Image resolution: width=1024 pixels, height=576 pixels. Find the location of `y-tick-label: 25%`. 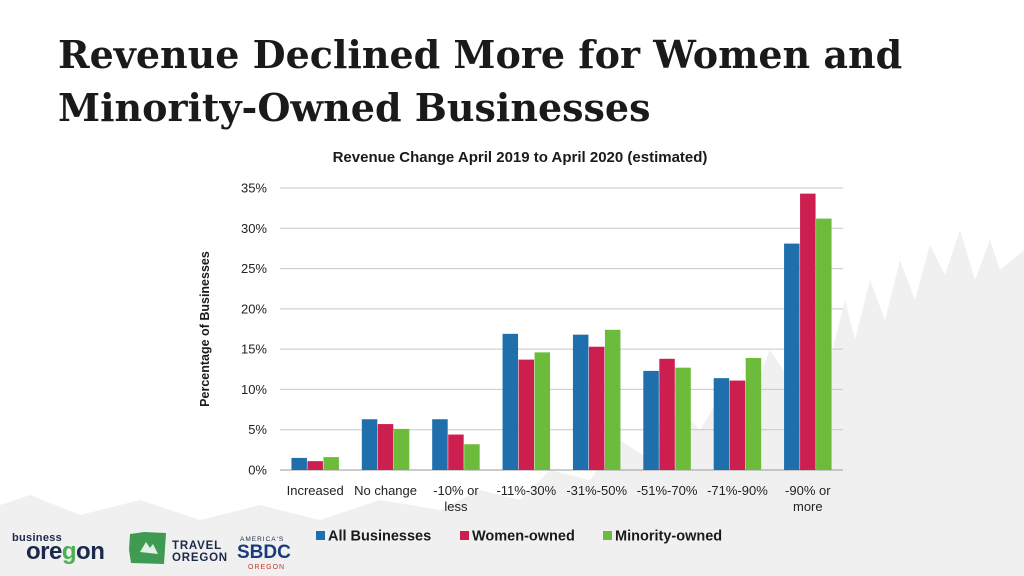

y-tick-label: 25% is located at coordinates (254, 268).